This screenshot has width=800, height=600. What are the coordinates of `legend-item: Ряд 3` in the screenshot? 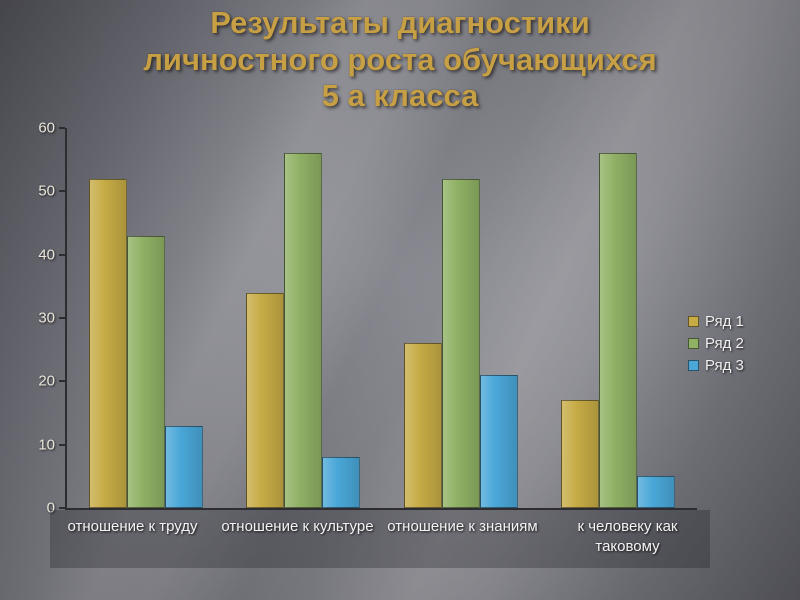 It's located at (724, 365).